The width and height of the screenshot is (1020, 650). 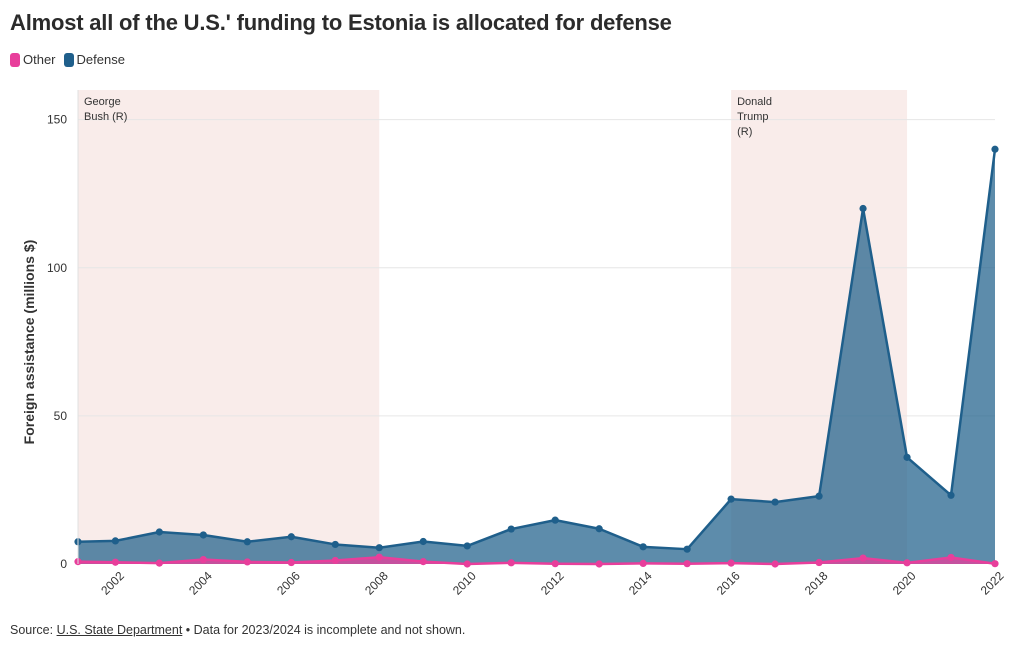 What do you see at coordinates (100, 59) in the screenshot?
I see `legend-label-defense: Defense` at bounding box center [100, 59].